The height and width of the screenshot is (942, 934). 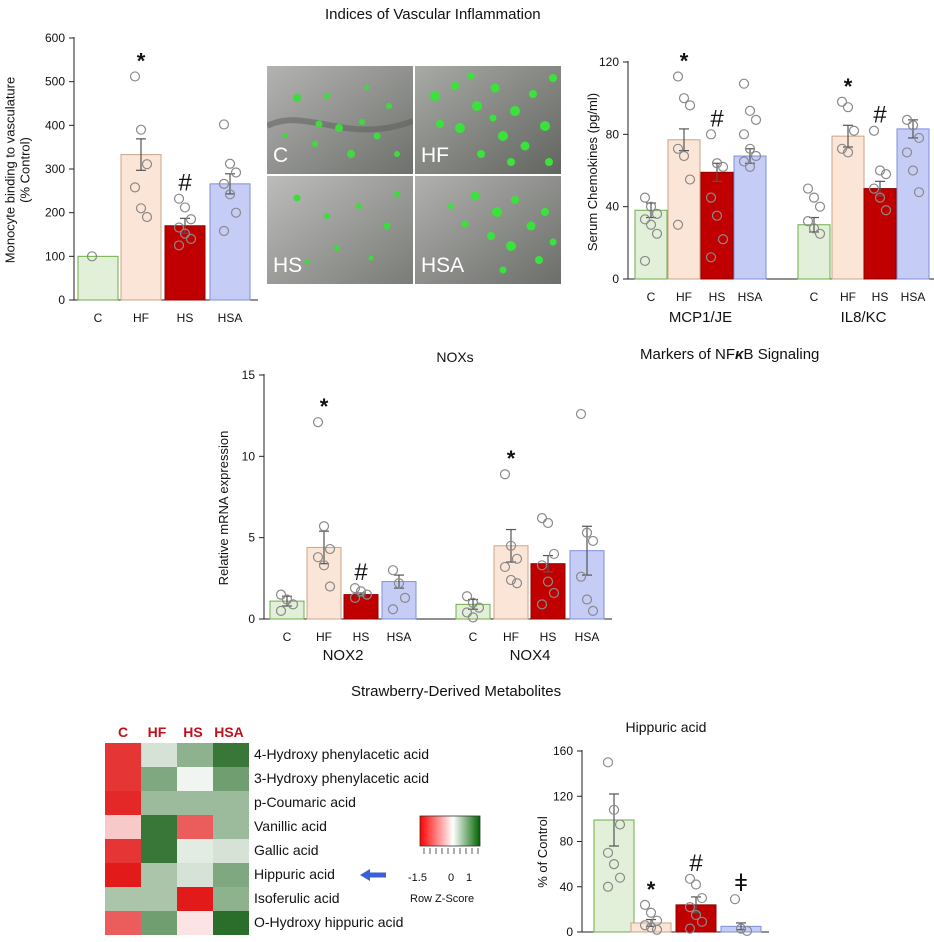 I want to click on significance-mark: *, so click(x=324, y=406).